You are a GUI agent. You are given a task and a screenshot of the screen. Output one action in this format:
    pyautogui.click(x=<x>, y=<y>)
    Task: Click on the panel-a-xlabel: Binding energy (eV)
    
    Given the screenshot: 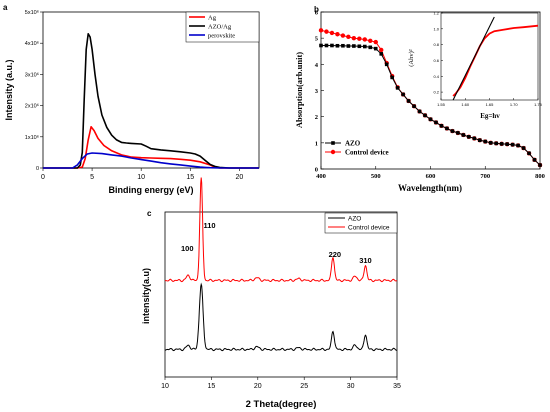 What is the action you would take?
    pyautogui.click(x=150, y=190)
    